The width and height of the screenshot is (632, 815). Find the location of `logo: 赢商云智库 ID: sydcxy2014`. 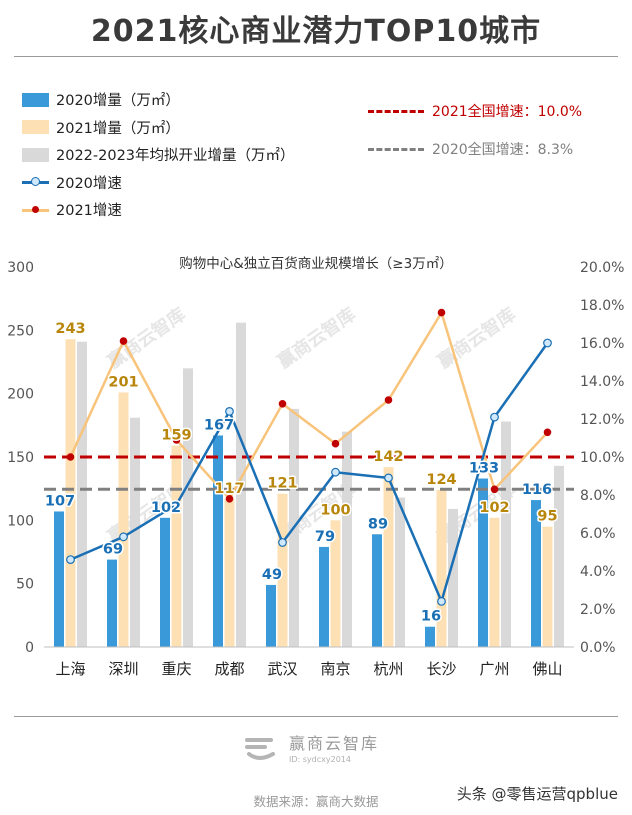

logo: 赢商云智库 ID: sydcxy2014 is located at coordinates (311, 747).